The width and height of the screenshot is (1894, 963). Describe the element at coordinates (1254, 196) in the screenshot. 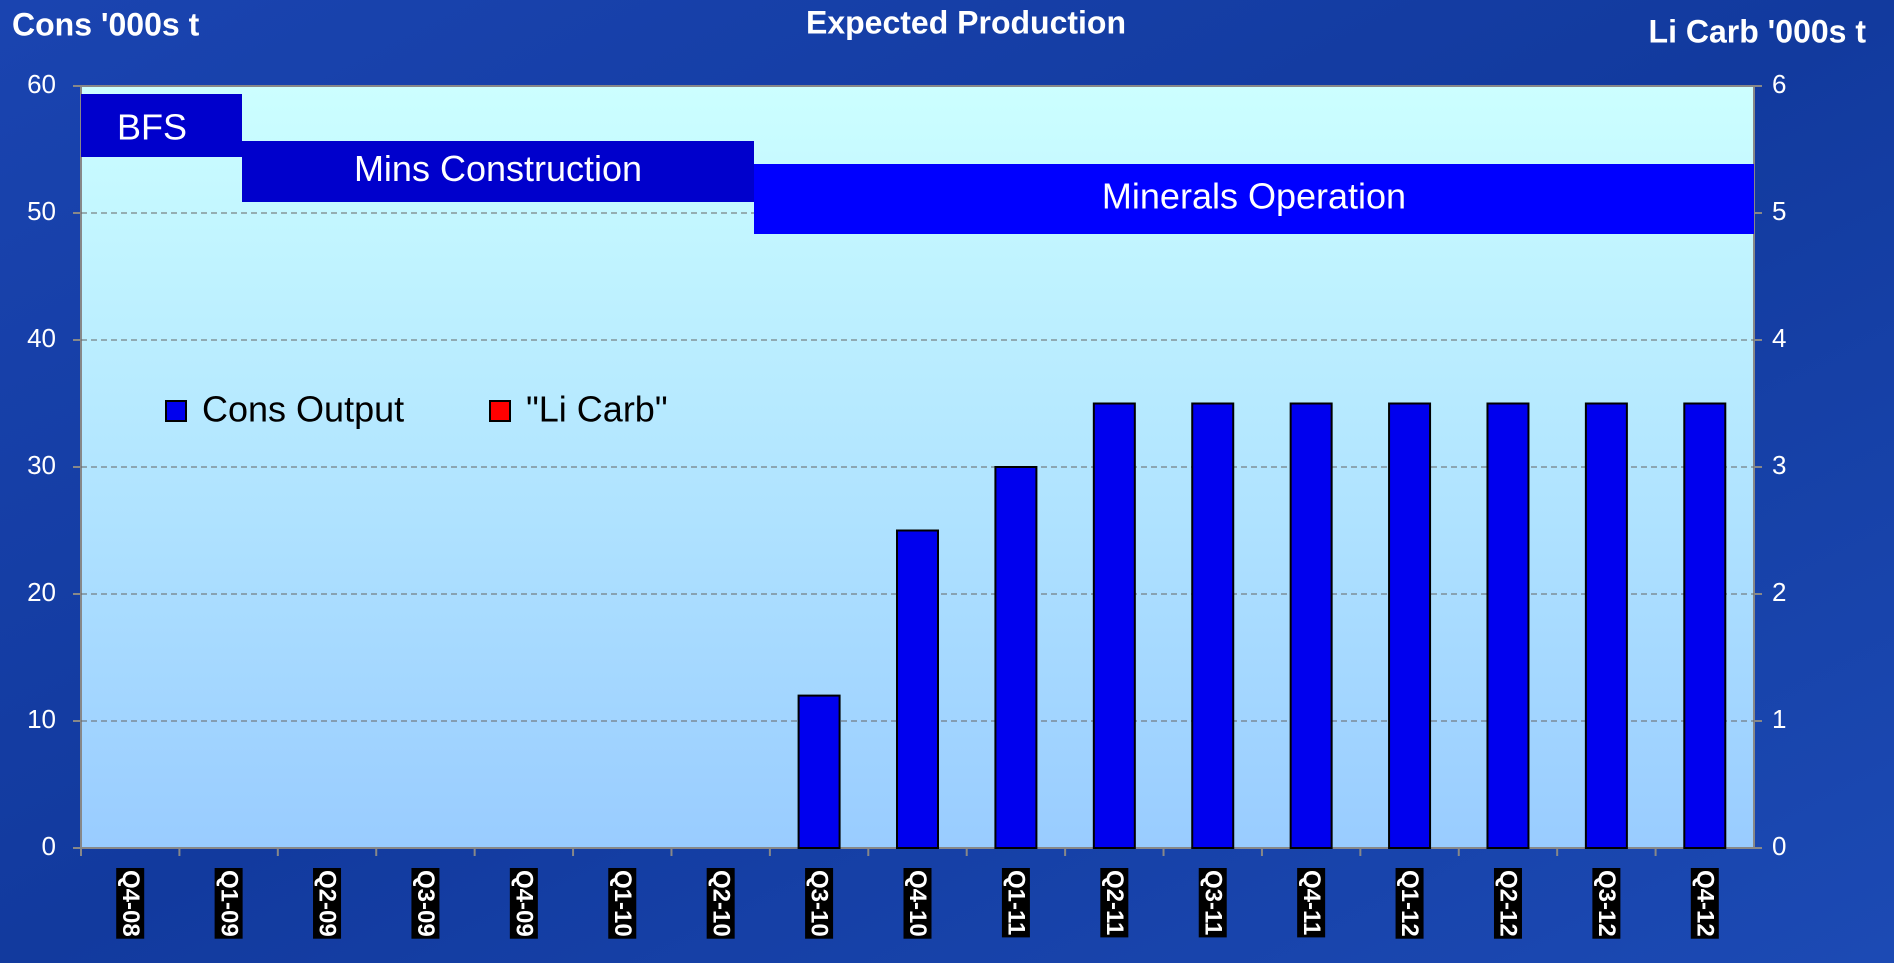

I see `phase-label: Minerals Operation` at that location.